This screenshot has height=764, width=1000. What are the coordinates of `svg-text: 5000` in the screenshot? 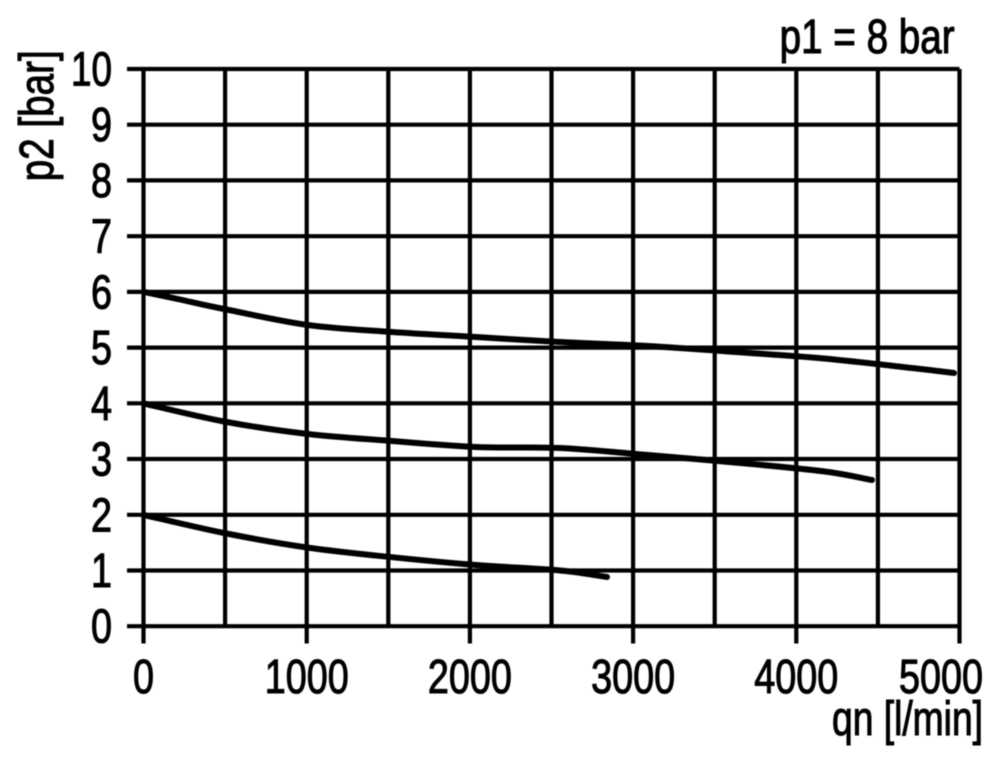 It's located at (941, 677).